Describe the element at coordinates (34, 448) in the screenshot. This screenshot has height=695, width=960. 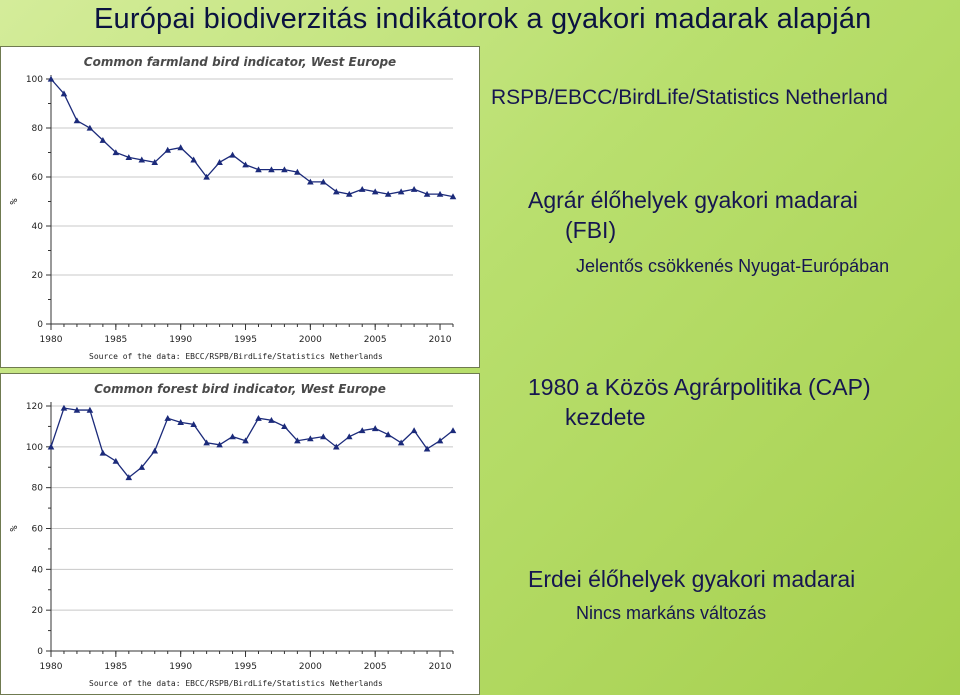
I see `chart-forest-ytick-label: 100` at that location.